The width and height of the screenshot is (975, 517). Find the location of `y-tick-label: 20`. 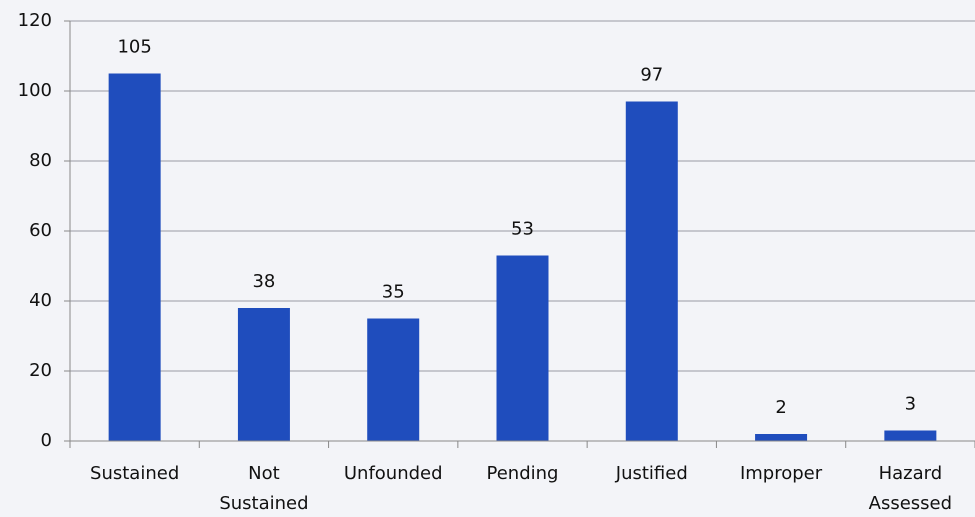

y-tick-label: 20 is located at coordinates (40, 370).